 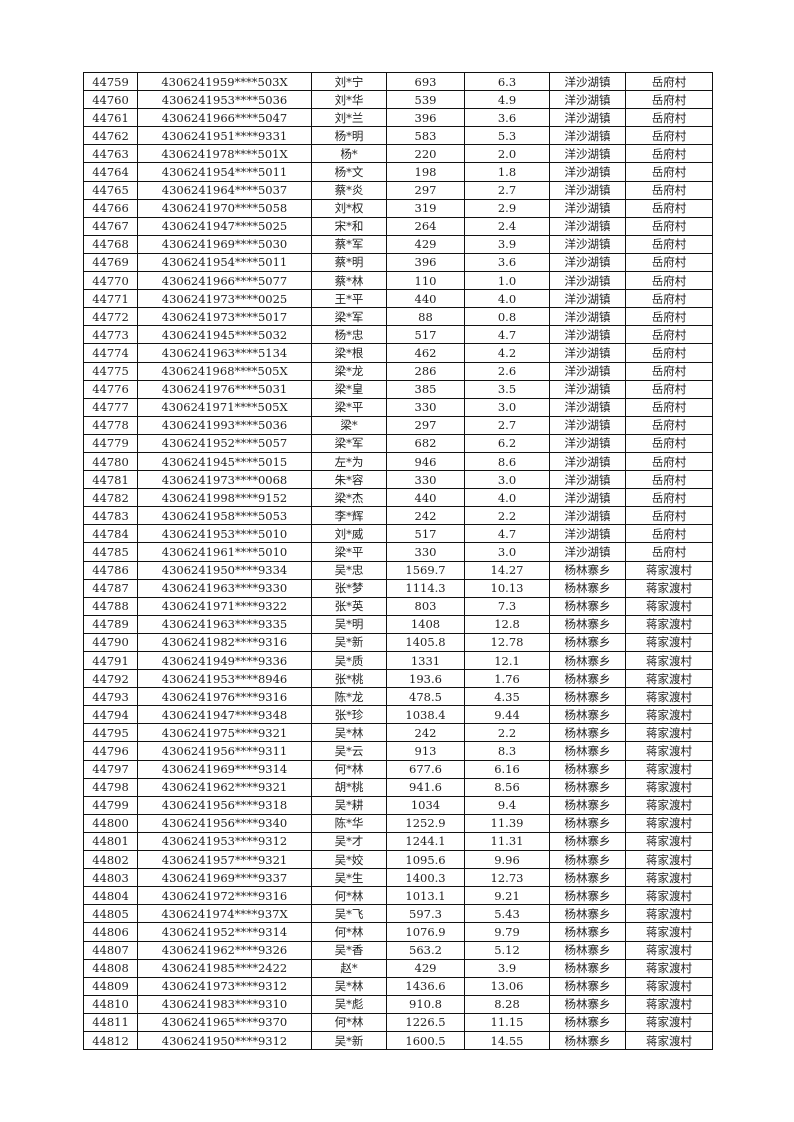 What do you see at coordinates (224, 570) in the screenshot?
I see `cell-id-number: 4306241950****9334` at bounding box center [224, 570].